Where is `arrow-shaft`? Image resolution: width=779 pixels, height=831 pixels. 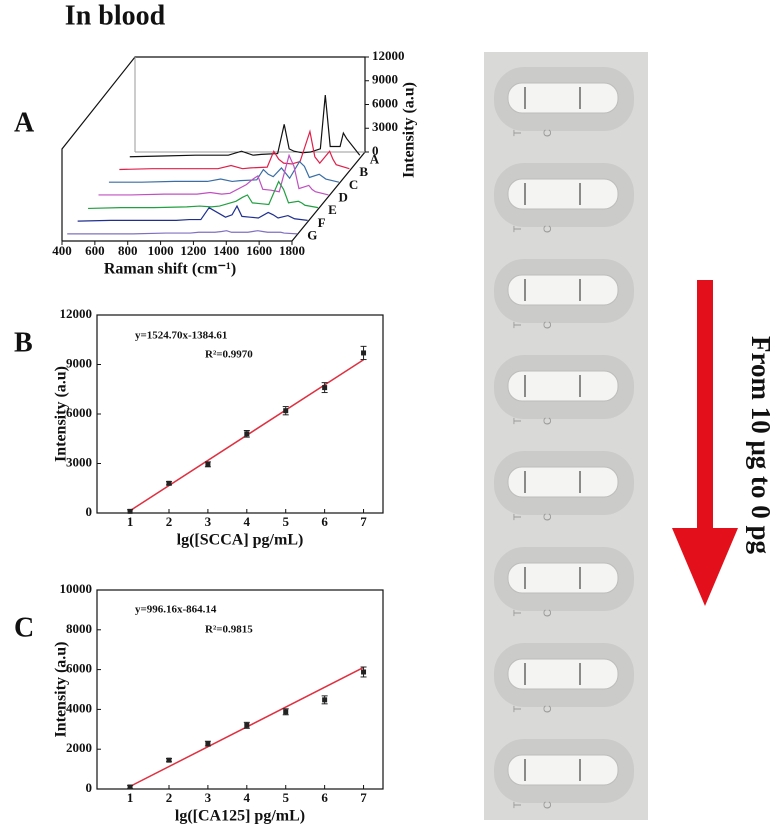 arrow-shaft is located at coordinates (705, 405).